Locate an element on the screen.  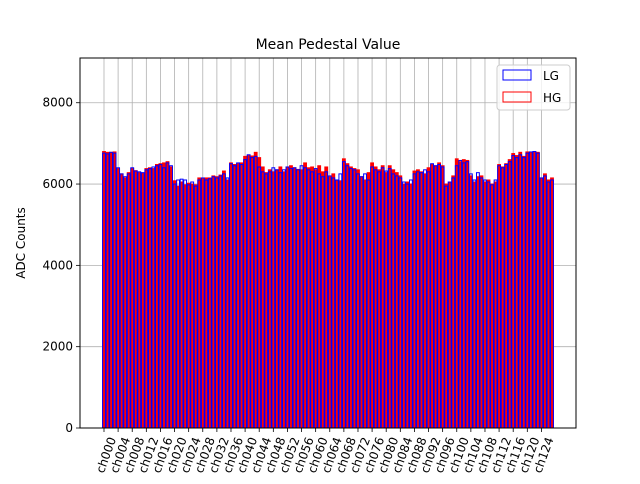
legend-swatch-hg is located at coordinates (517, 97).